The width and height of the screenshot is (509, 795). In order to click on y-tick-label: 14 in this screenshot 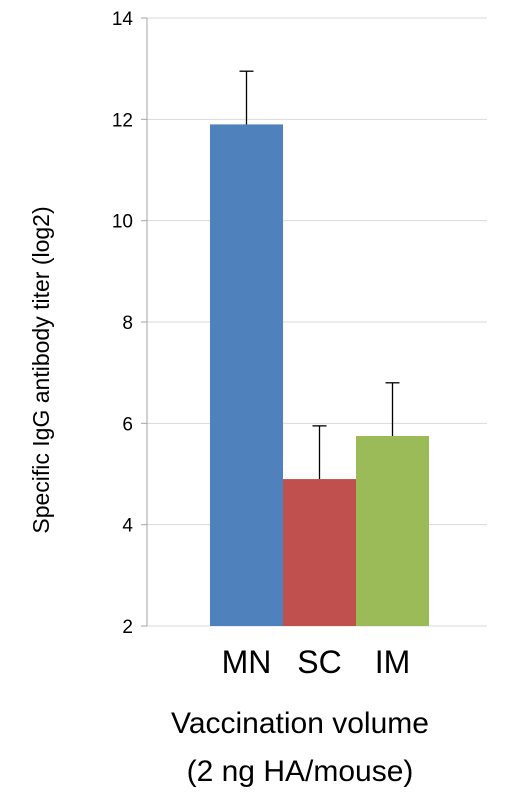, I will do `click(123, 19)`.